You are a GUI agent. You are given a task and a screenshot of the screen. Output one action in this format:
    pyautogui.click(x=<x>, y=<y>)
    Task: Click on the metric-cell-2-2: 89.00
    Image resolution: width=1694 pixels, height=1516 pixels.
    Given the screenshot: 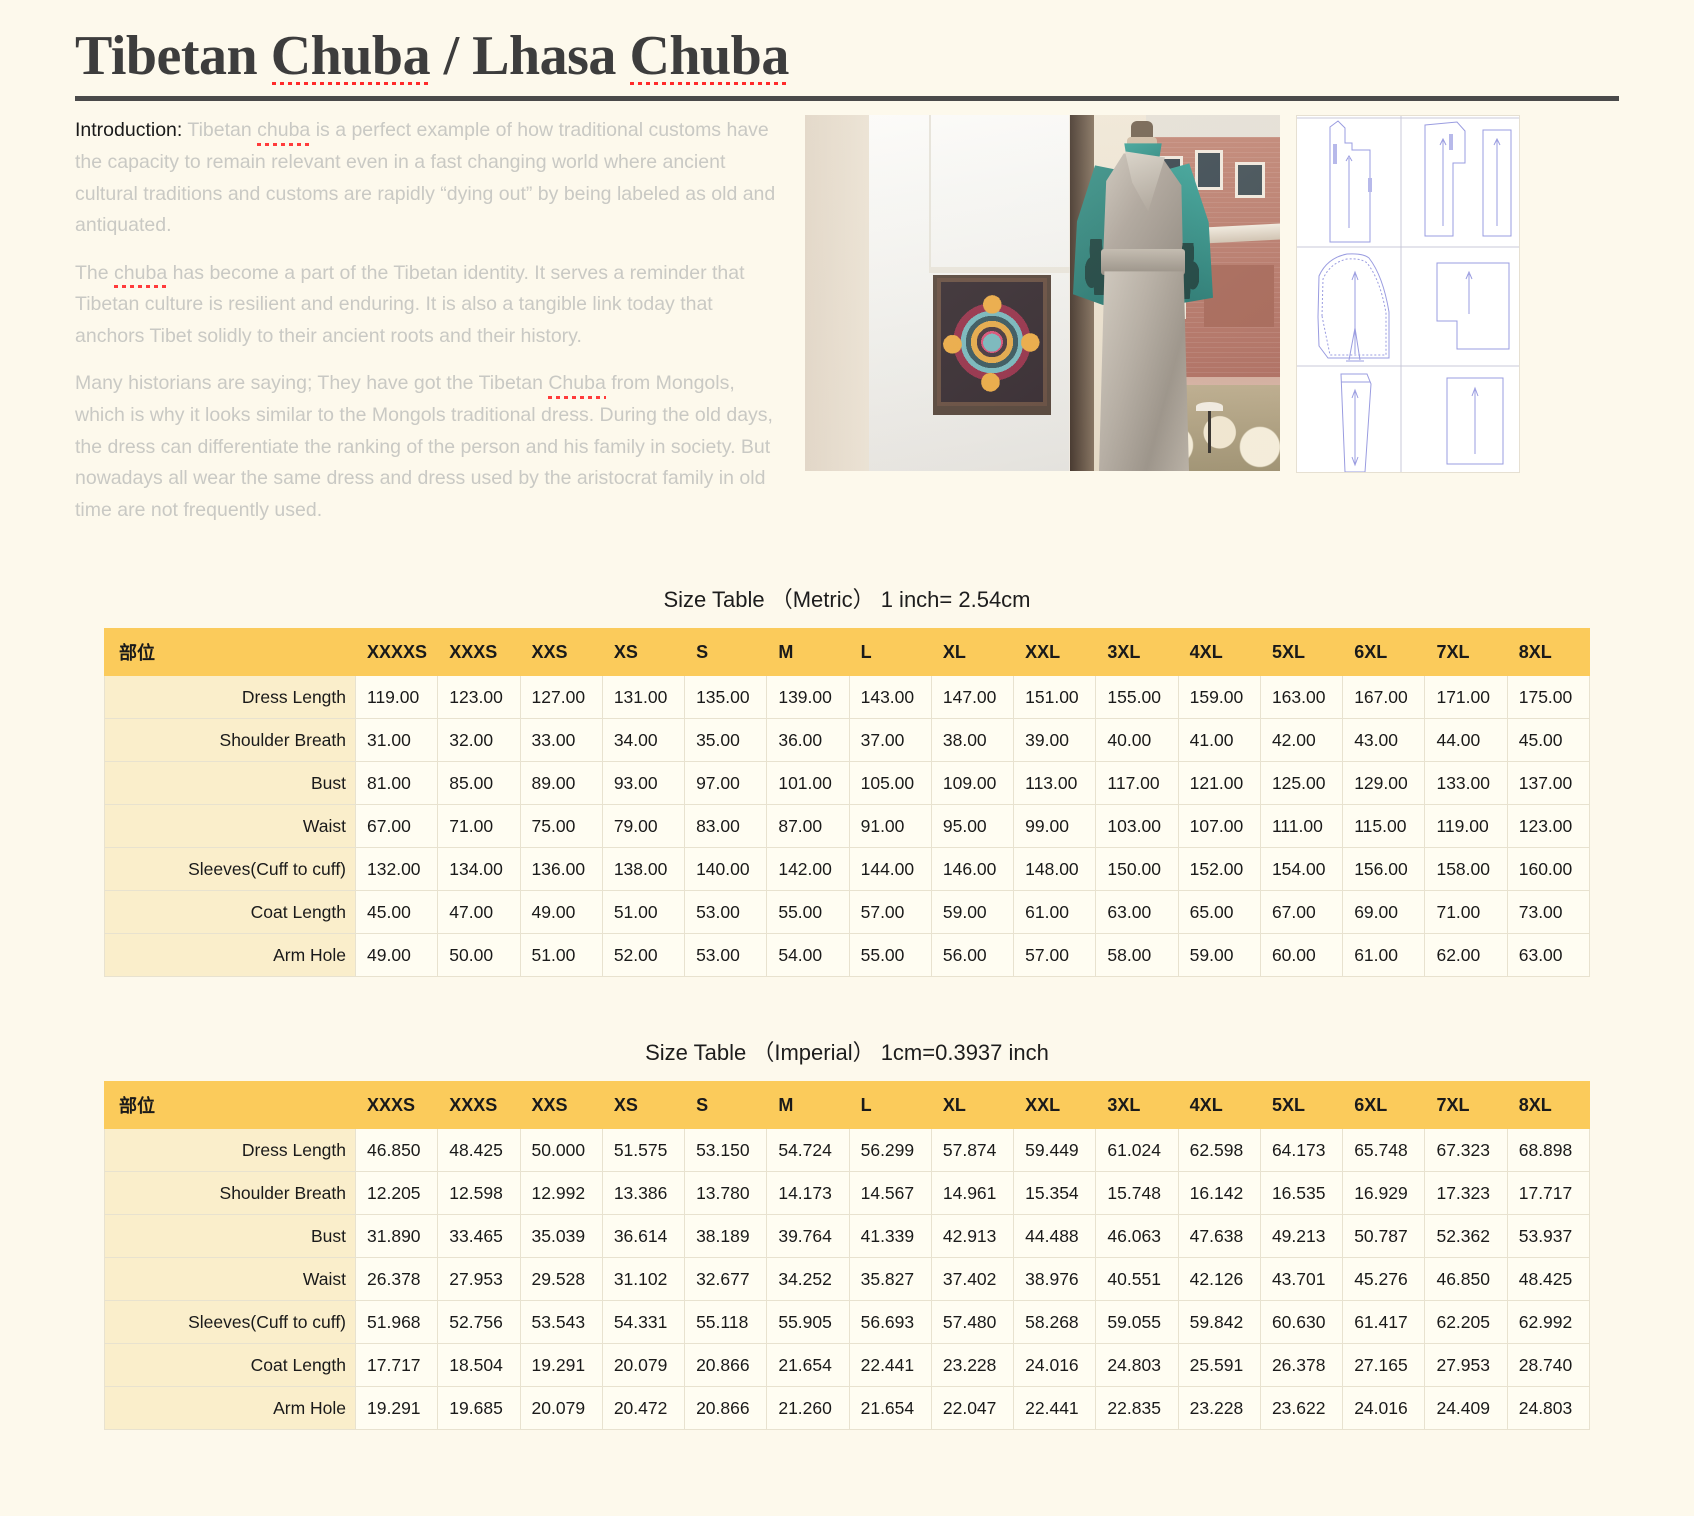 What is the action you would take?
    pyautogui.click(x=561, y=783)
    